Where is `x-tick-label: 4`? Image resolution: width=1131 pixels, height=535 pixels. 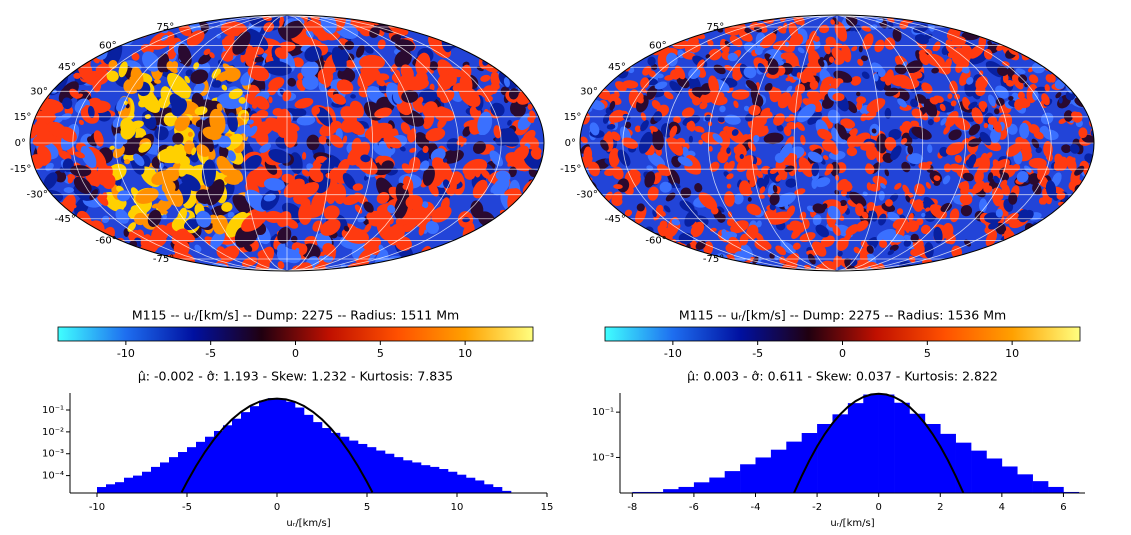
x-tick-label: 4 is located at coordinates (1002, 507).